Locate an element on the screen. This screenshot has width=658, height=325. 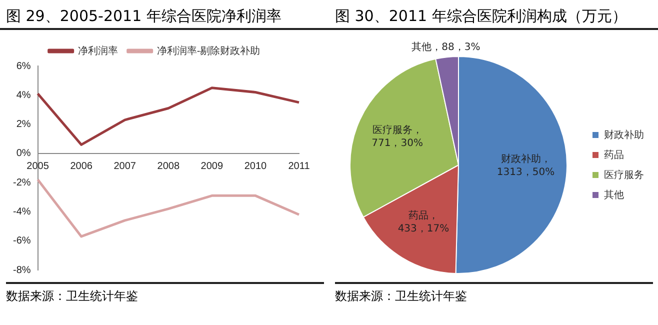
y-tick-label: 6% is located at coordinates (23, 66).